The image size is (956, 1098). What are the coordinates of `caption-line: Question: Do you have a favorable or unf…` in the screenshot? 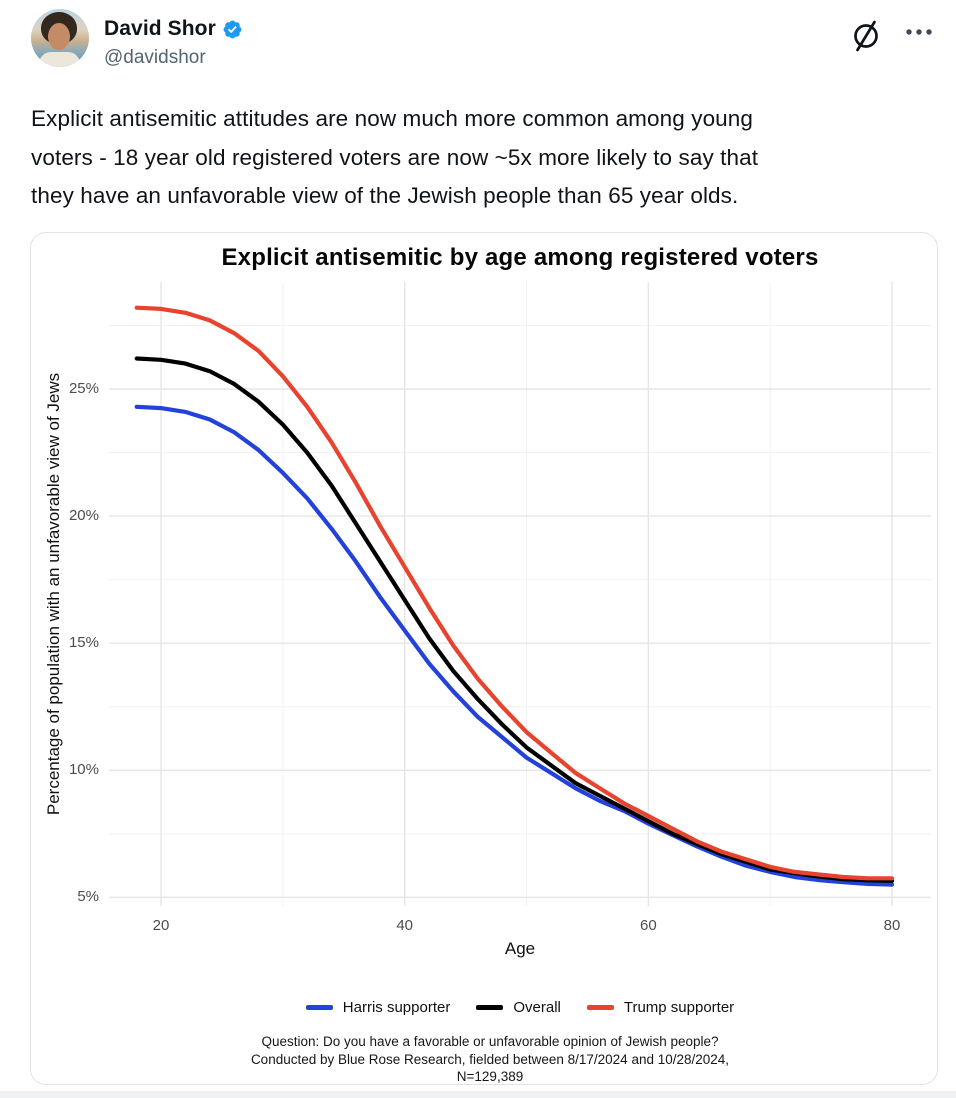 It's located at (490, 1041).